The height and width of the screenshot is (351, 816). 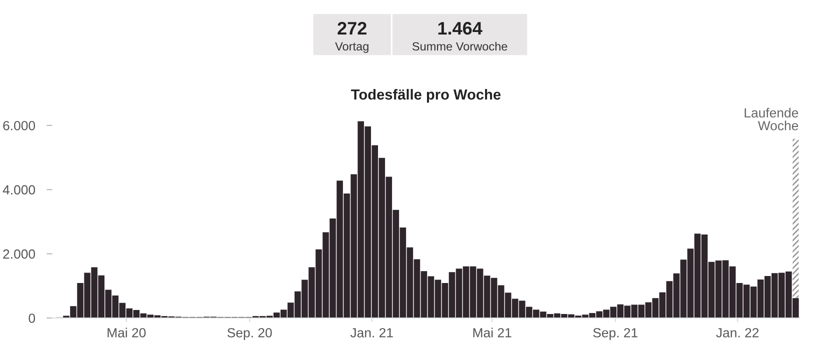 I want to click on x-tick-label: Sep. 20, so click(x=249, y=334).